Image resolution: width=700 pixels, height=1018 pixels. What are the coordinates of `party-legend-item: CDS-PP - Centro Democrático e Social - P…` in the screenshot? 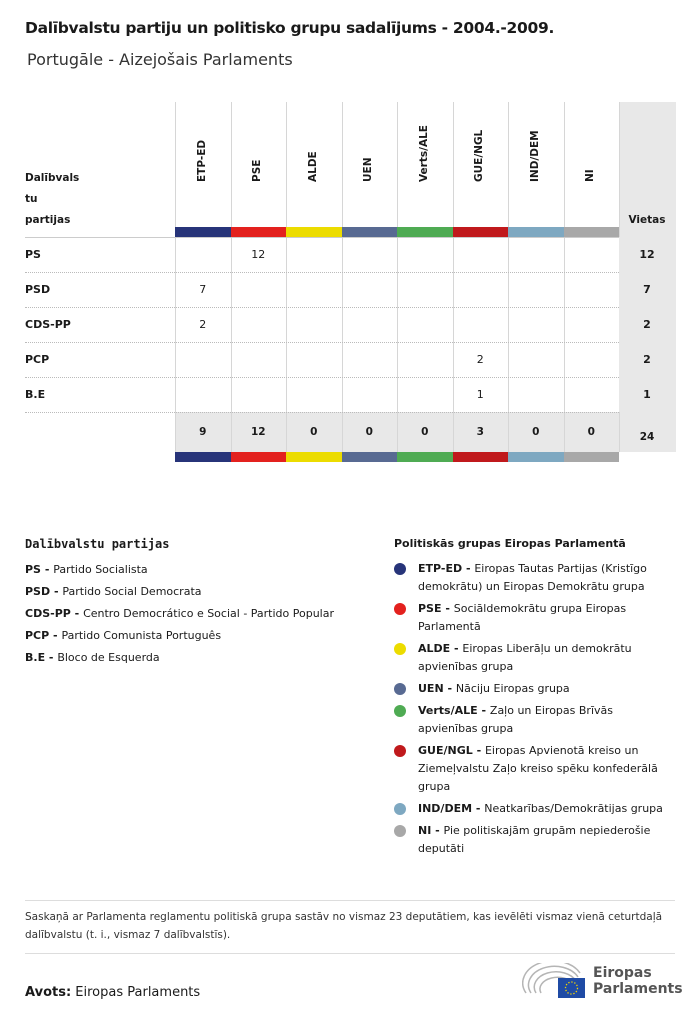 It's located at (179, 613).